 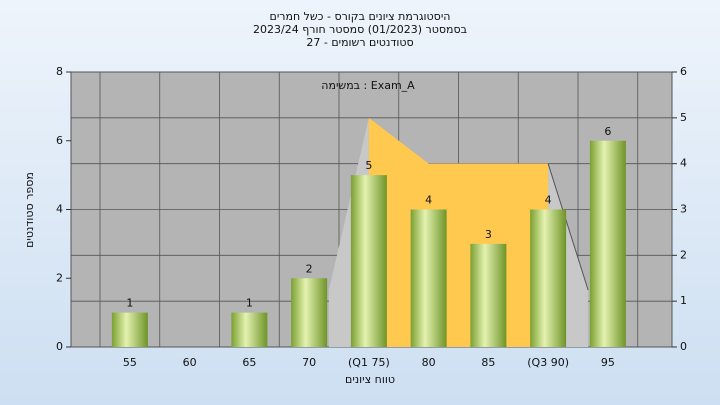 I want to click on x-tick-label: (Q3 90), so click(x=548, y=362).